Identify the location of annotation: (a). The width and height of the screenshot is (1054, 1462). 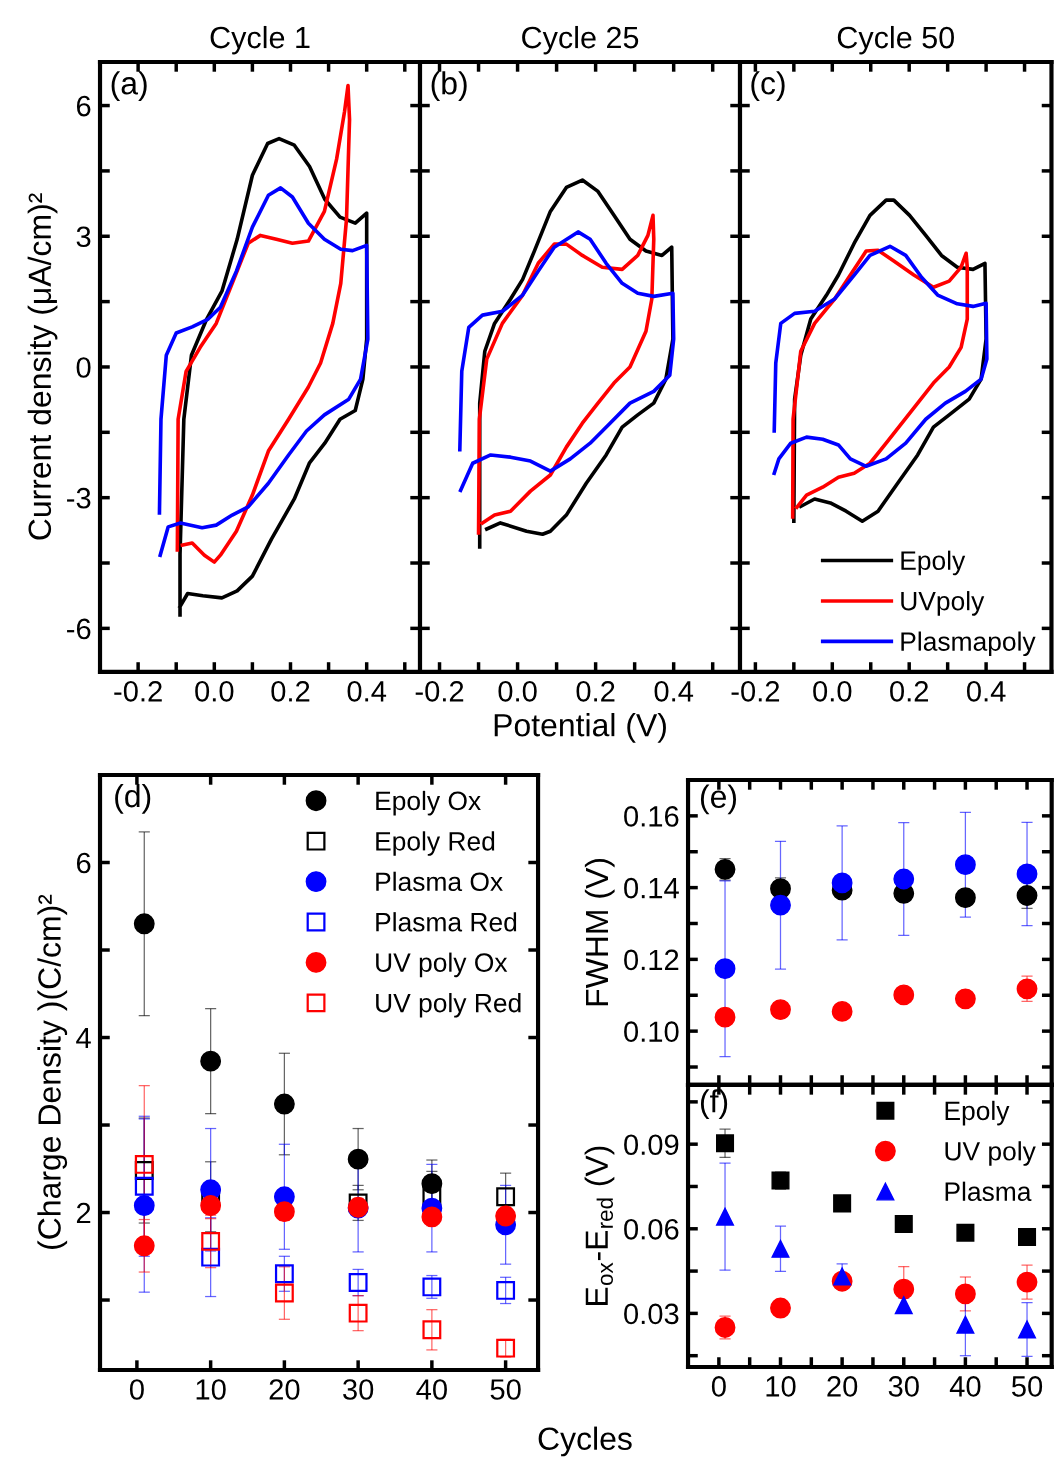
(129, 86).